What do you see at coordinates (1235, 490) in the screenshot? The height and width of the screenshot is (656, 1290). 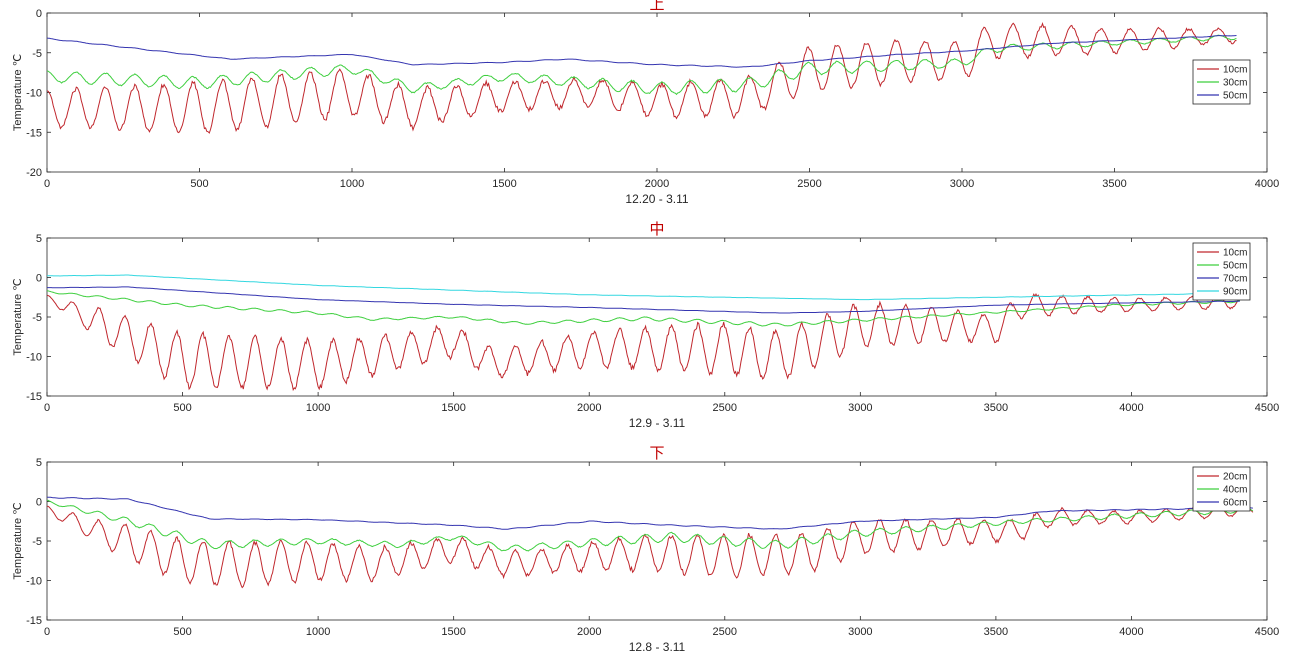 I see `legend-label-40cm: 40cm` at bounding box center [1235, 490].